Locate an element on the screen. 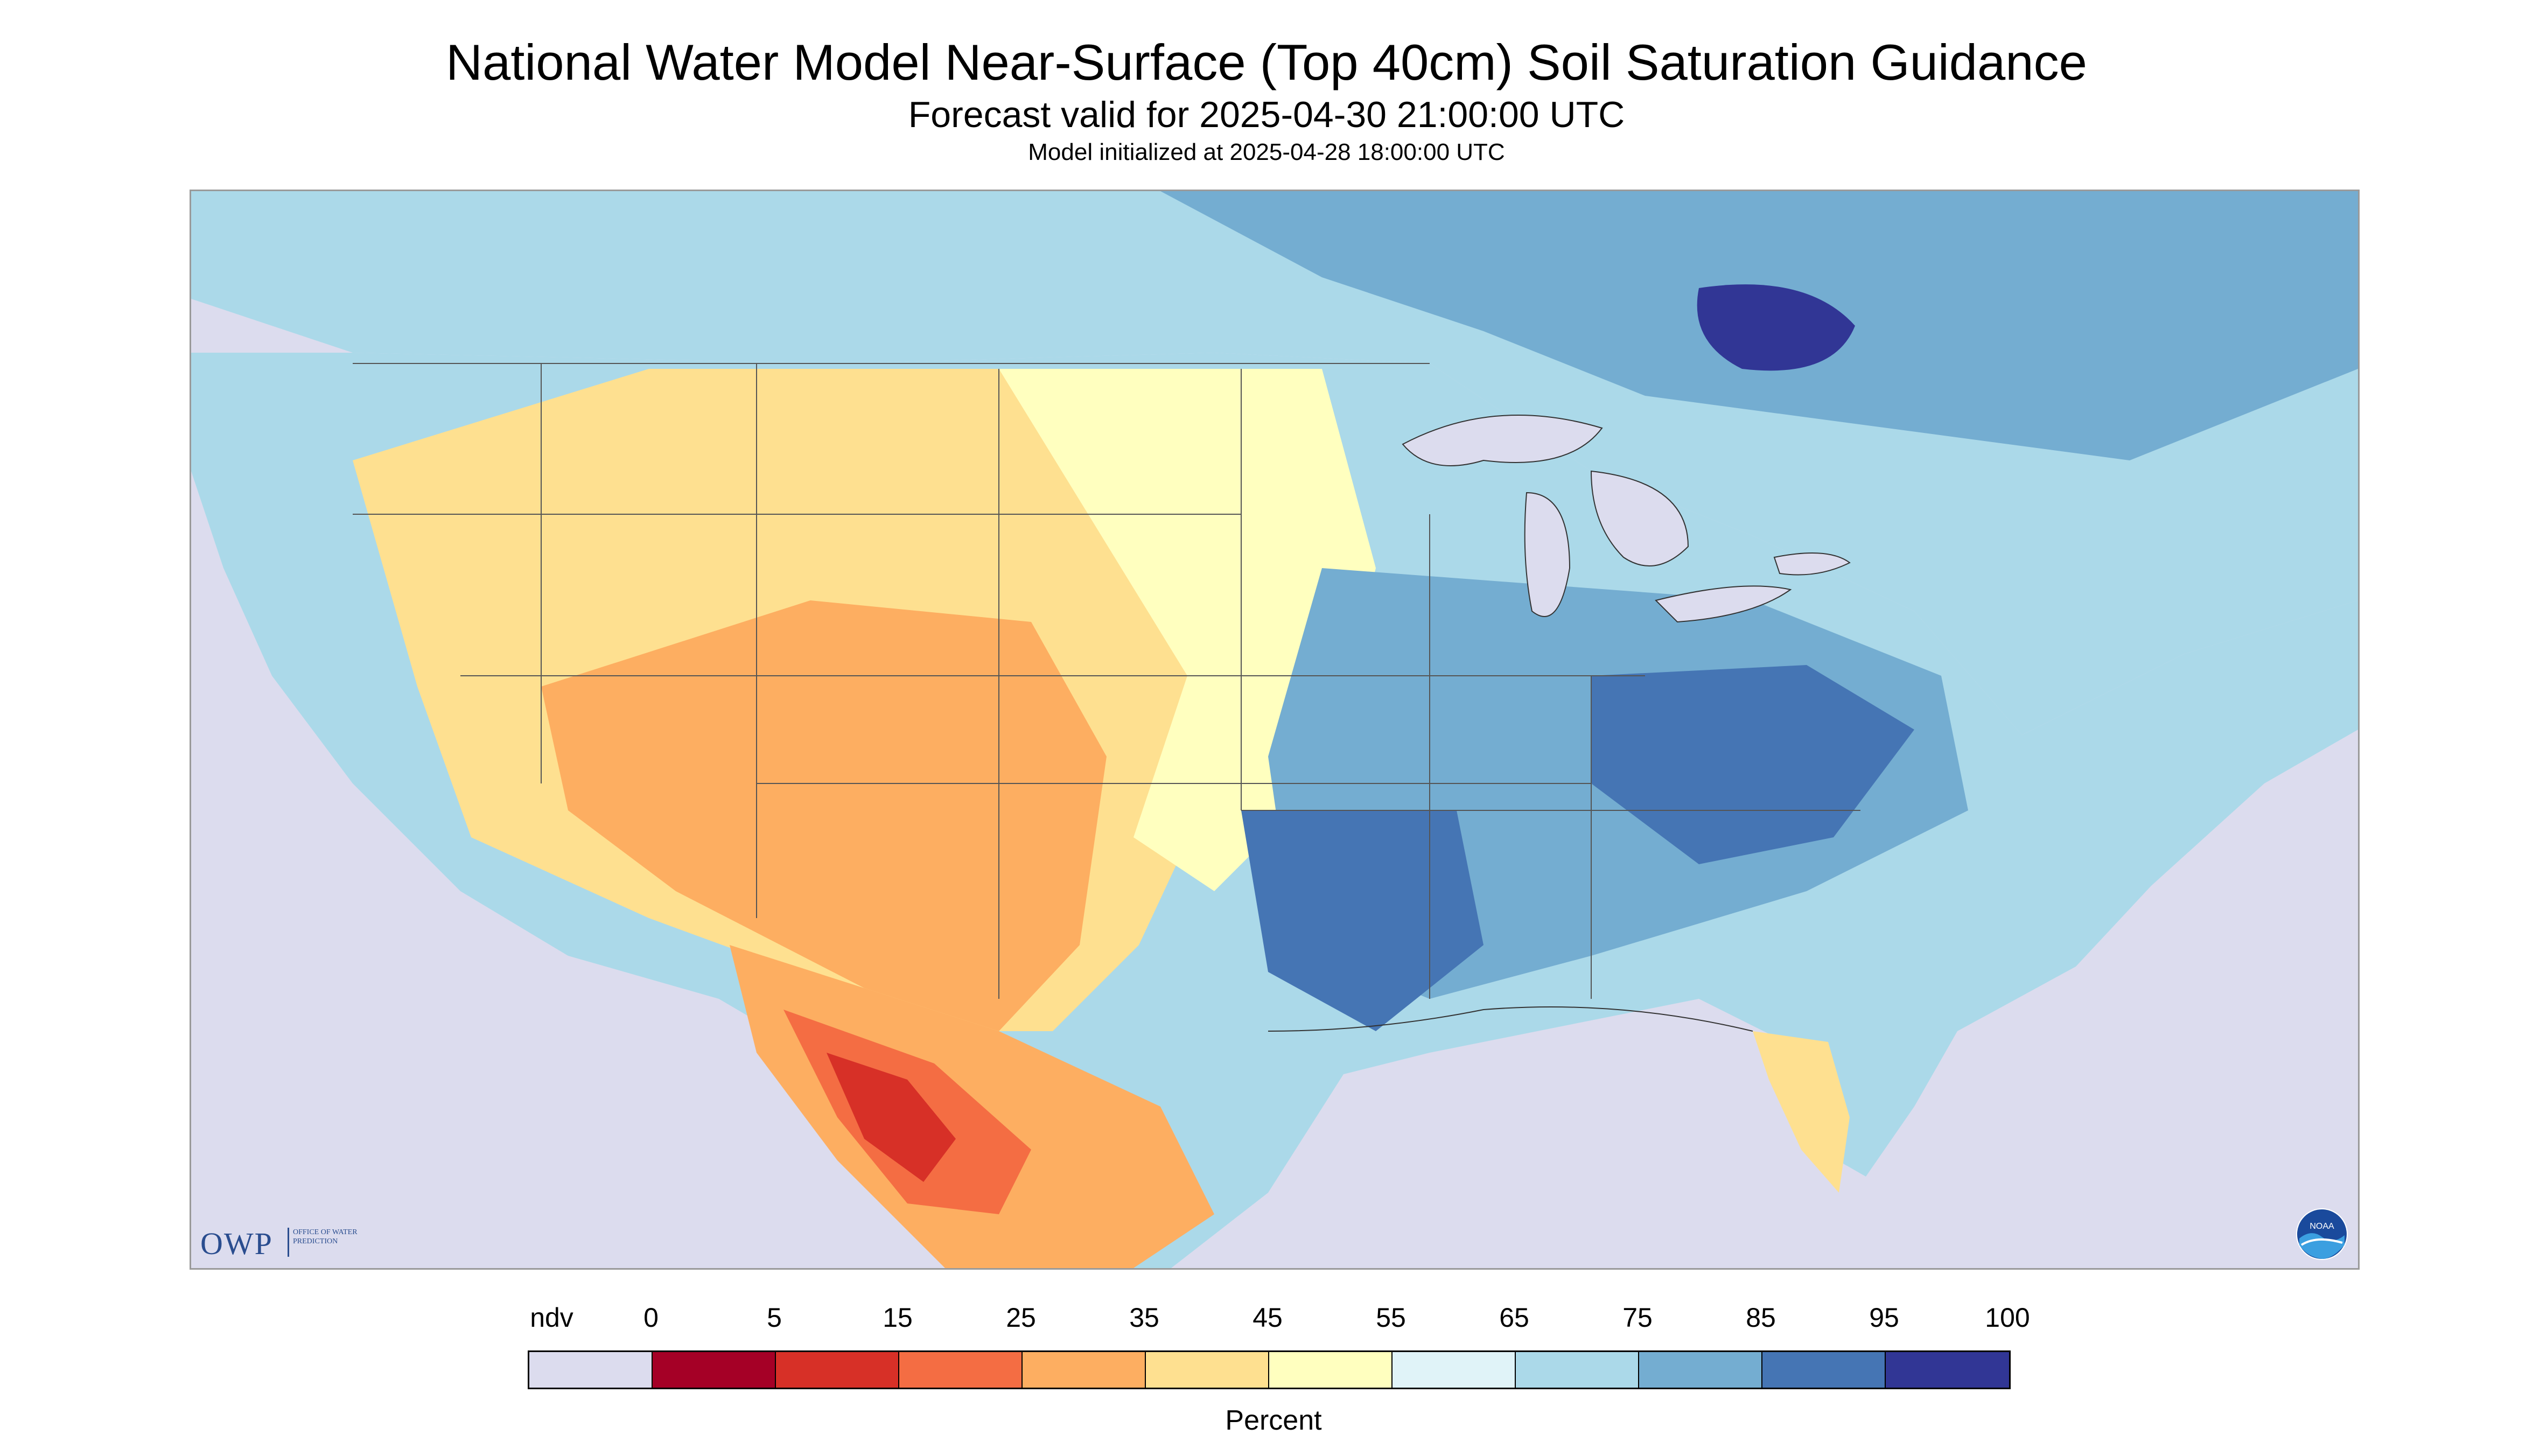  lake-michigan is located at coordinates (1548, 554).